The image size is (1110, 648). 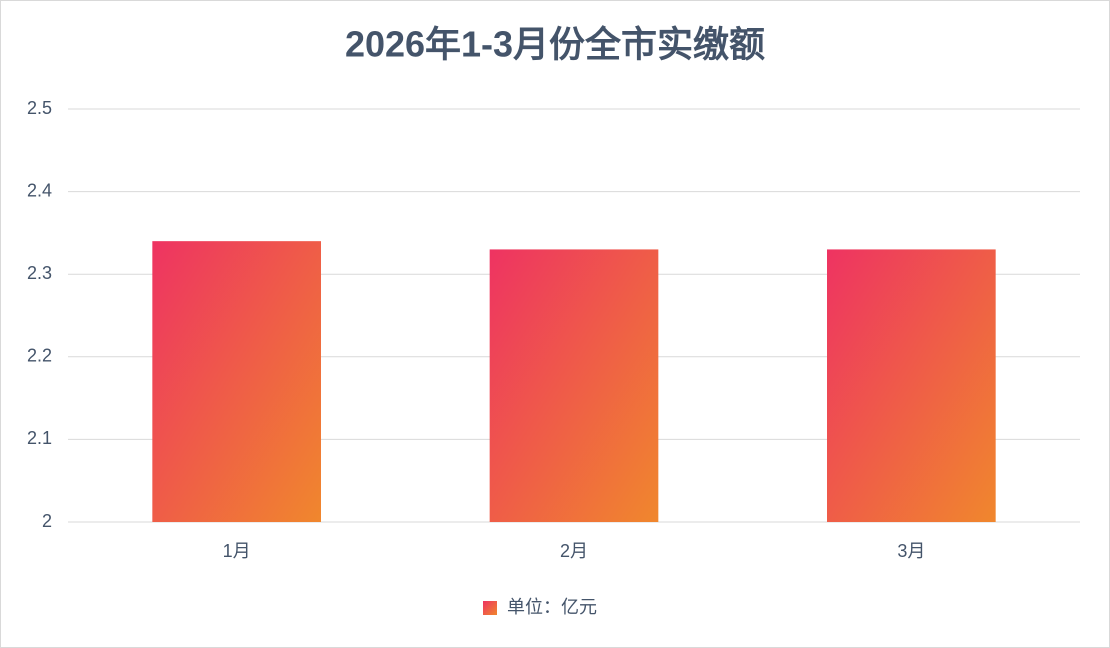 I want to click on y-tick-label: 2.1, so click(x=39, y=438).